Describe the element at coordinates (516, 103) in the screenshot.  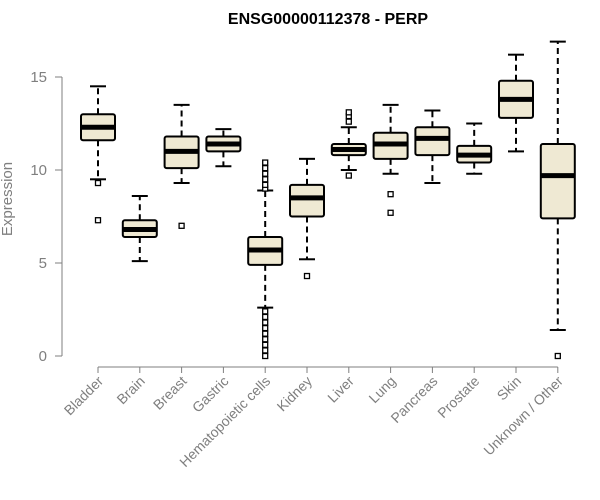
I see `box-skin` at that location.